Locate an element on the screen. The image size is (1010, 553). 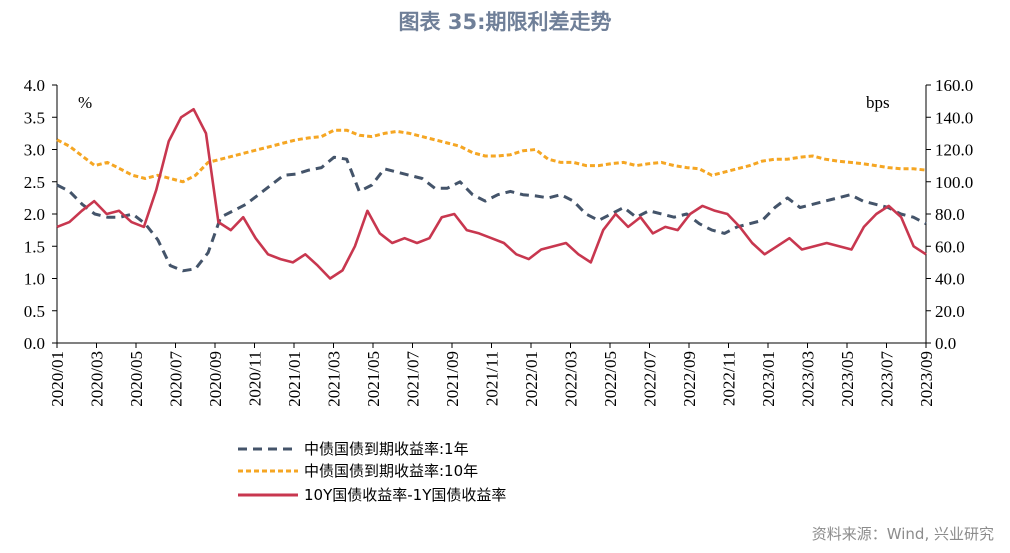
x-tick-label: 2023/09 is located at coordinates (926, 379).